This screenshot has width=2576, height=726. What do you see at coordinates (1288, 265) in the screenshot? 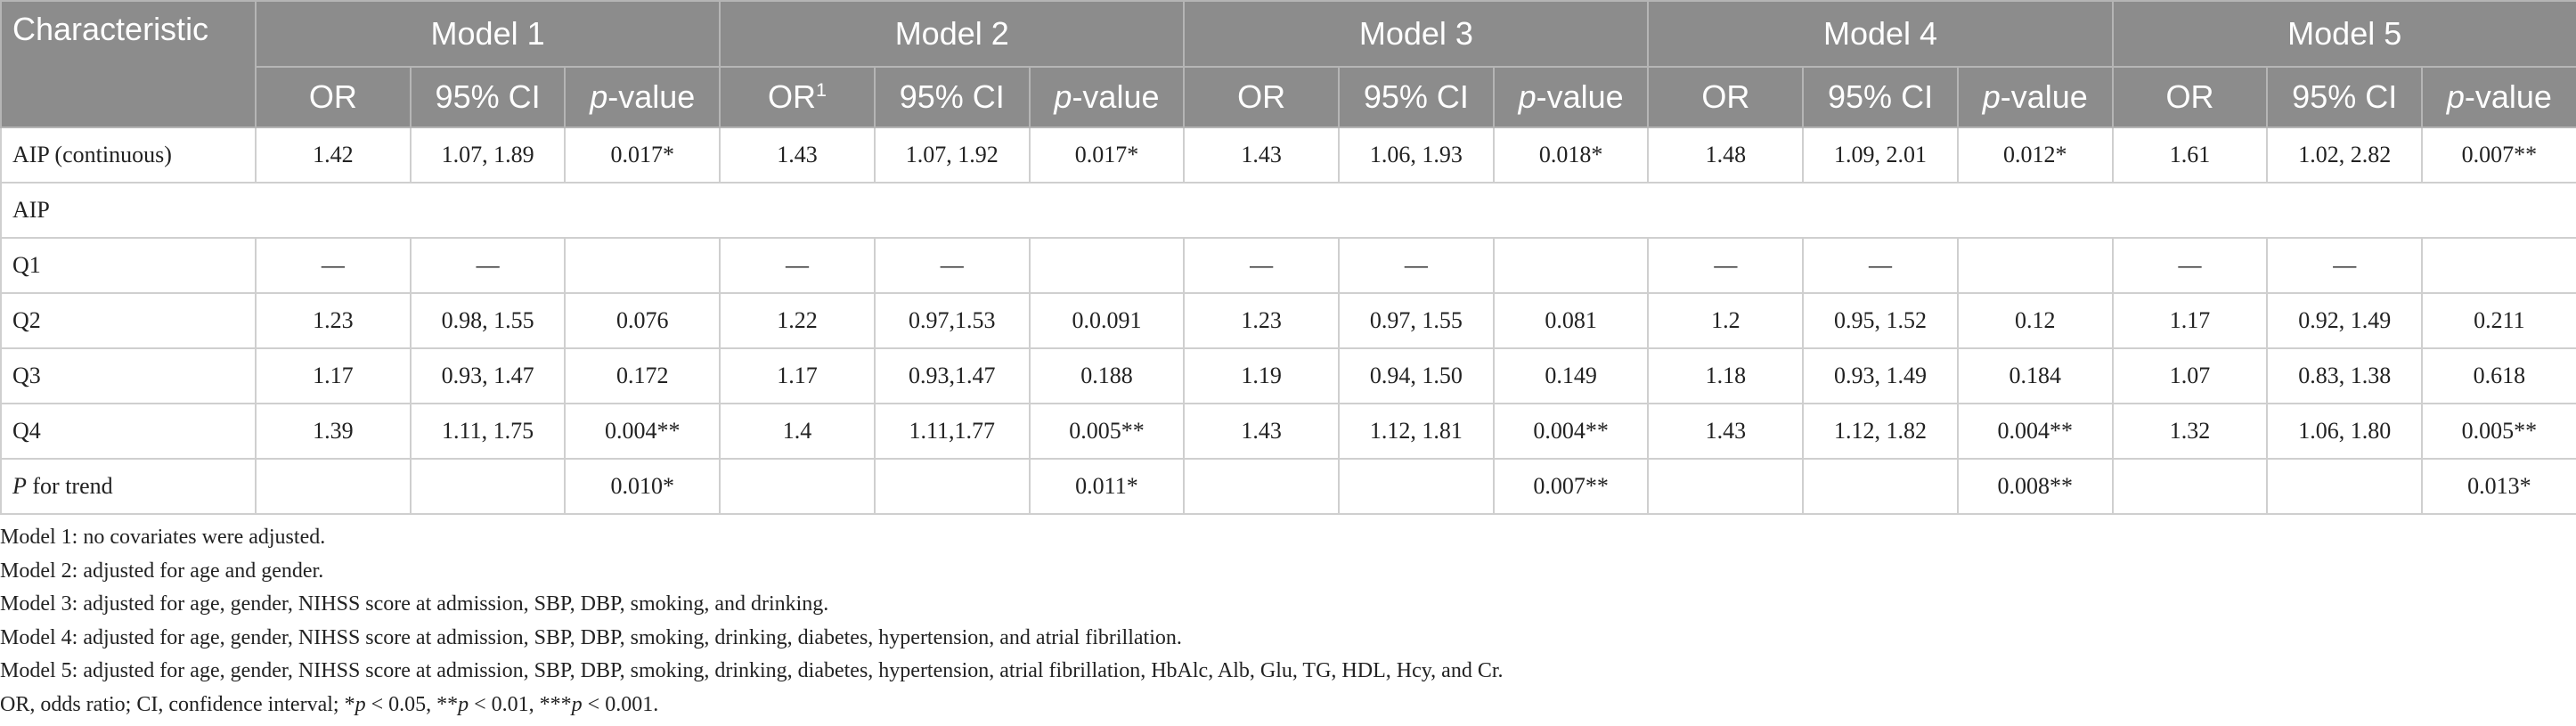
I see `table-row: Q1— — — — — — — — — —` at bounding box center [1288, 265].